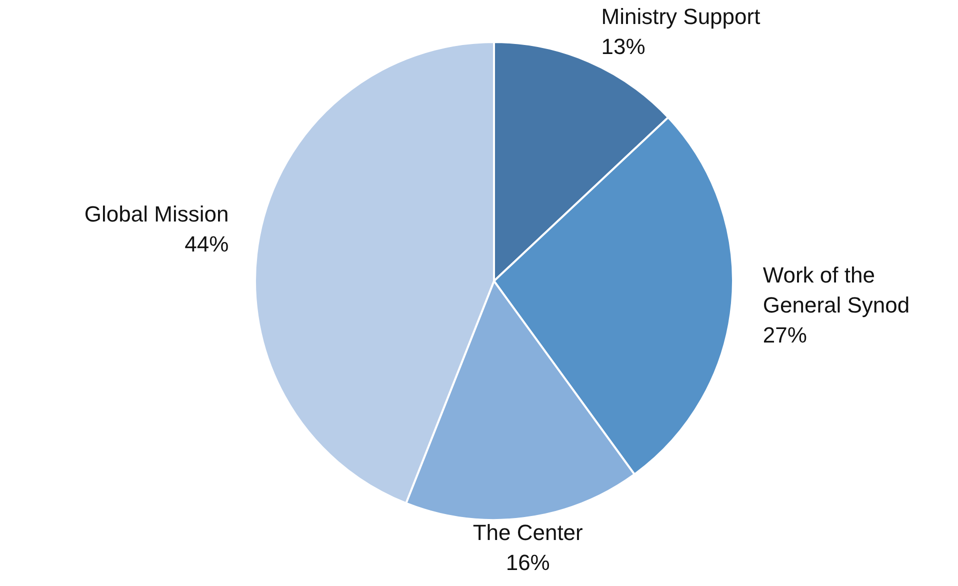 The image size is (958, 586). I want to click on data-label: 27%, so click(784, 335).